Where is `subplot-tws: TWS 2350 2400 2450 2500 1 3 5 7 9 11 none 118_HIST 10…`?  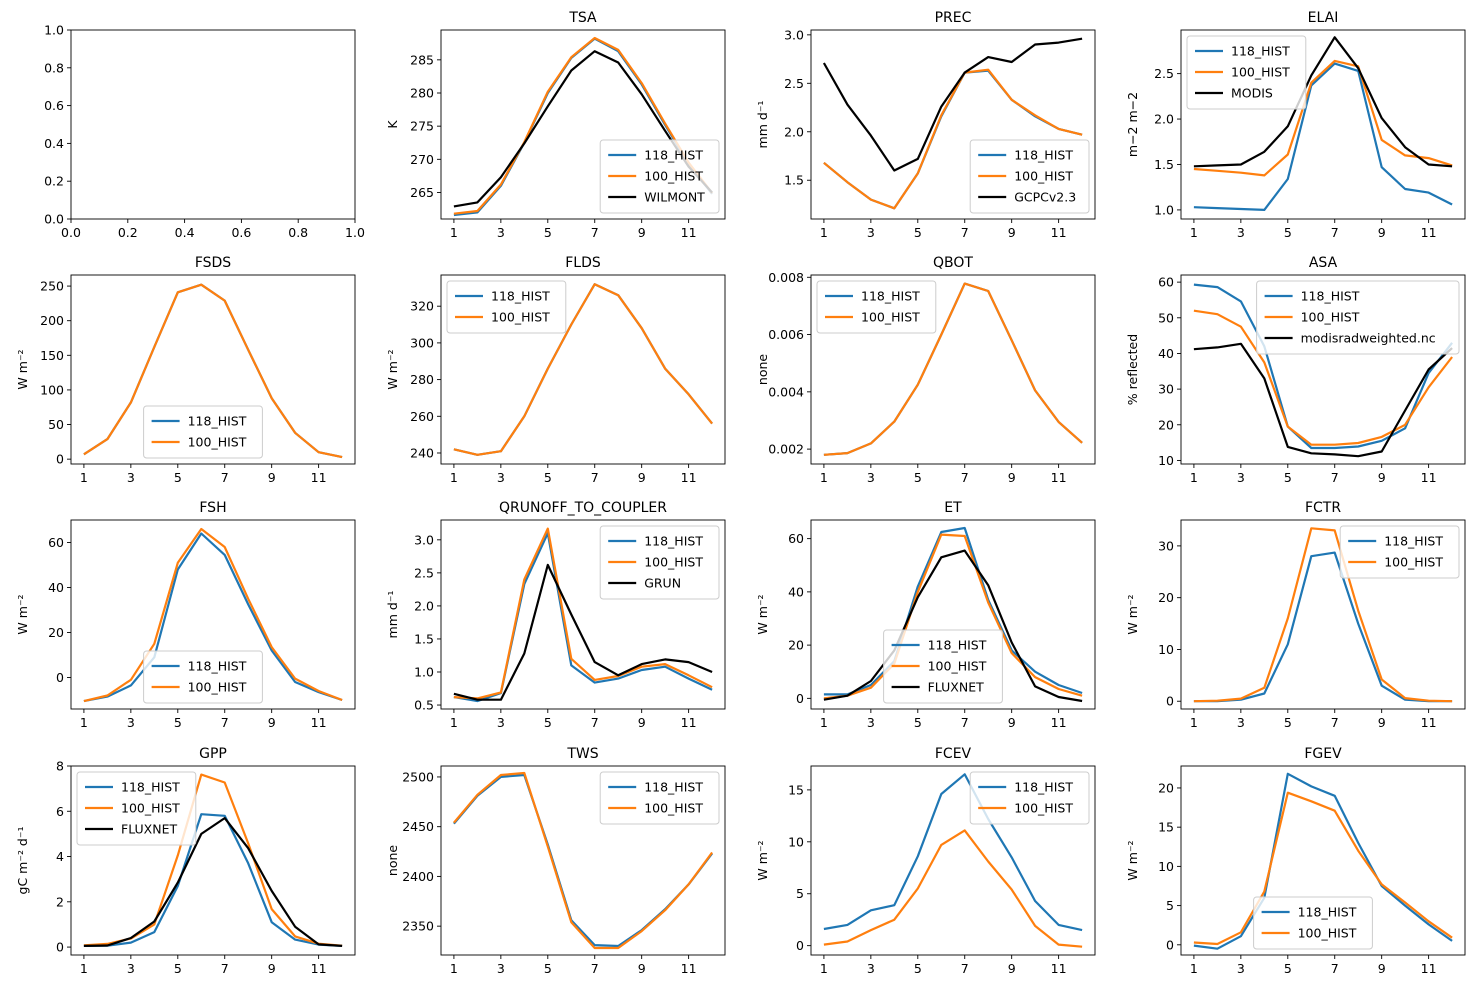 subplot-tws: TWS 2350 2400 2450 2500 1 3 5 7 9 11 none 118_HIST 10… is located at coordinates (555, 861).